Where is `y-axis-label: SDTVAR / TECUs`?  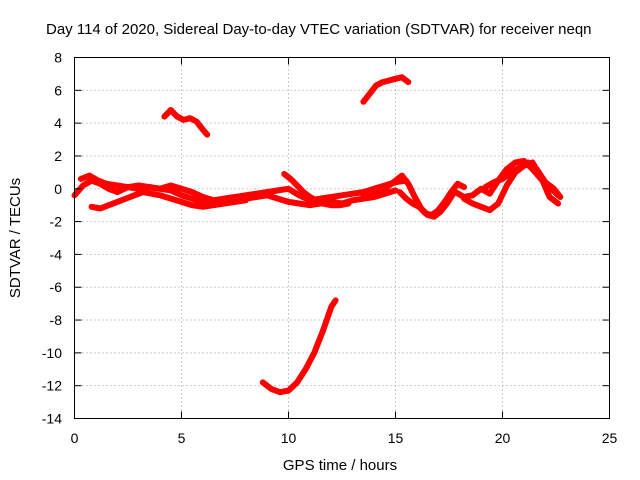
y-axis-label: SDTVAR / TECUs is located at coordinates (15, 238).